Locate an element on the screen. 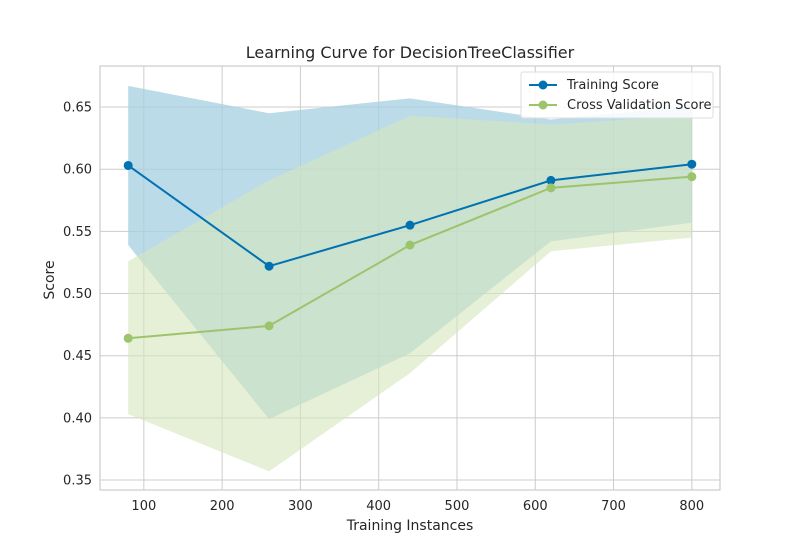 Image resolution: width=800 pixels, height=550 pixels. legend-label-training: Training Score is located at coordinates (612, 85).